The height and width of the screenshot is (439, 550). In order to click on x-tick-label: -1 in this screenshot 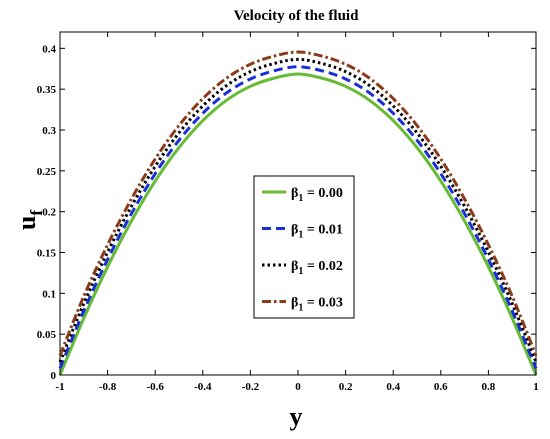, I will do `click(59, 387)`.